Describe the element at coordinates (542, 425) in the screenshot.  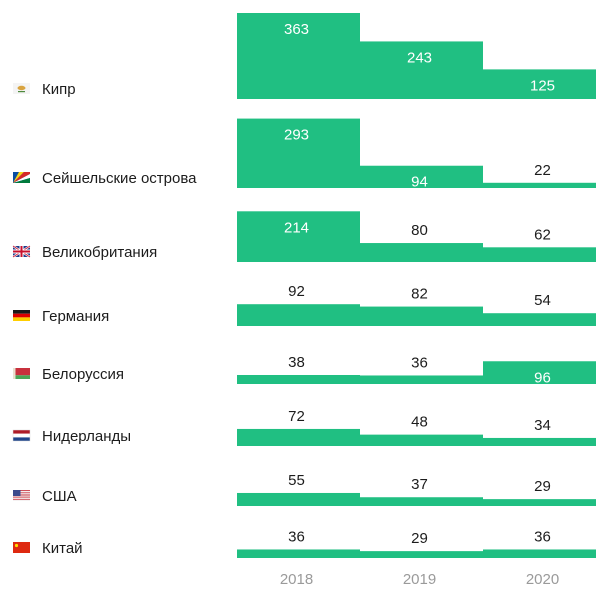
I see `data-label: 34` at that location.